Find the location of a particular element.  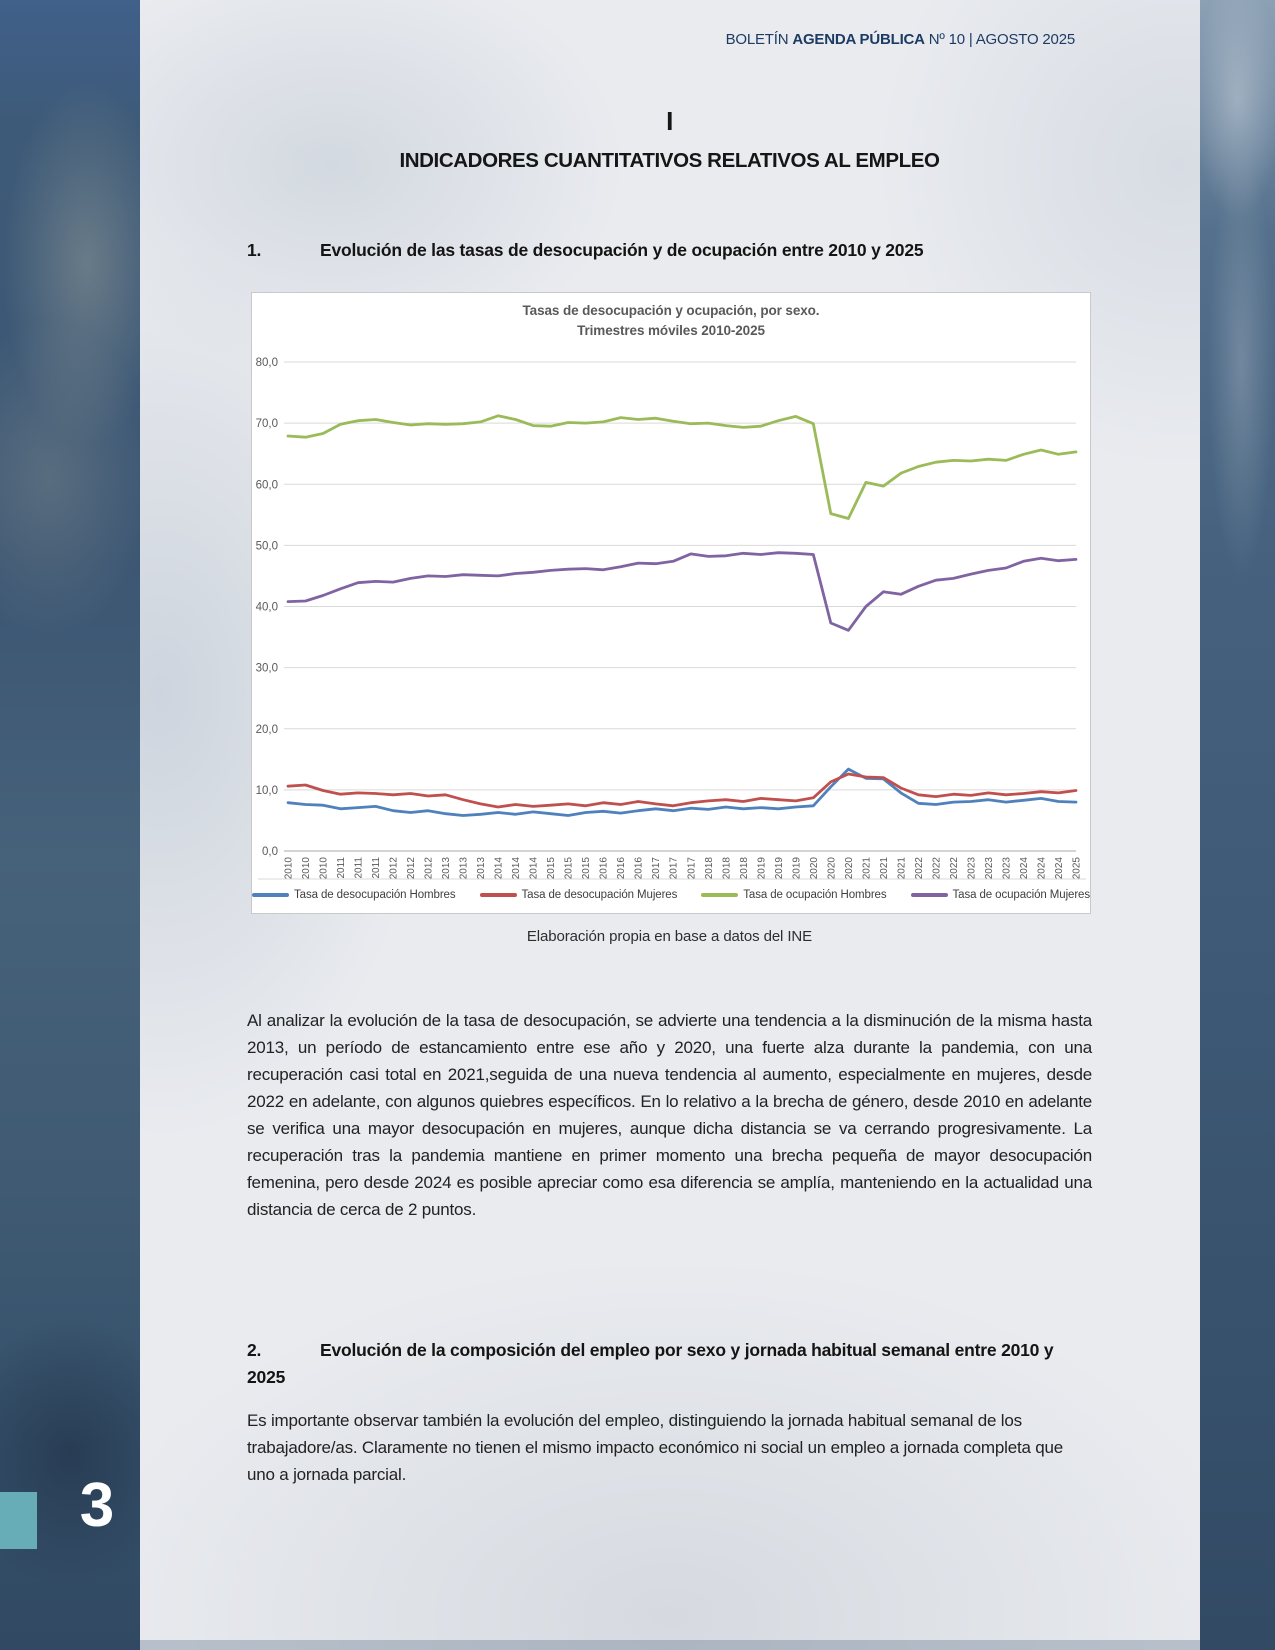

section-numeral: I is located at coordinates (669, 121).